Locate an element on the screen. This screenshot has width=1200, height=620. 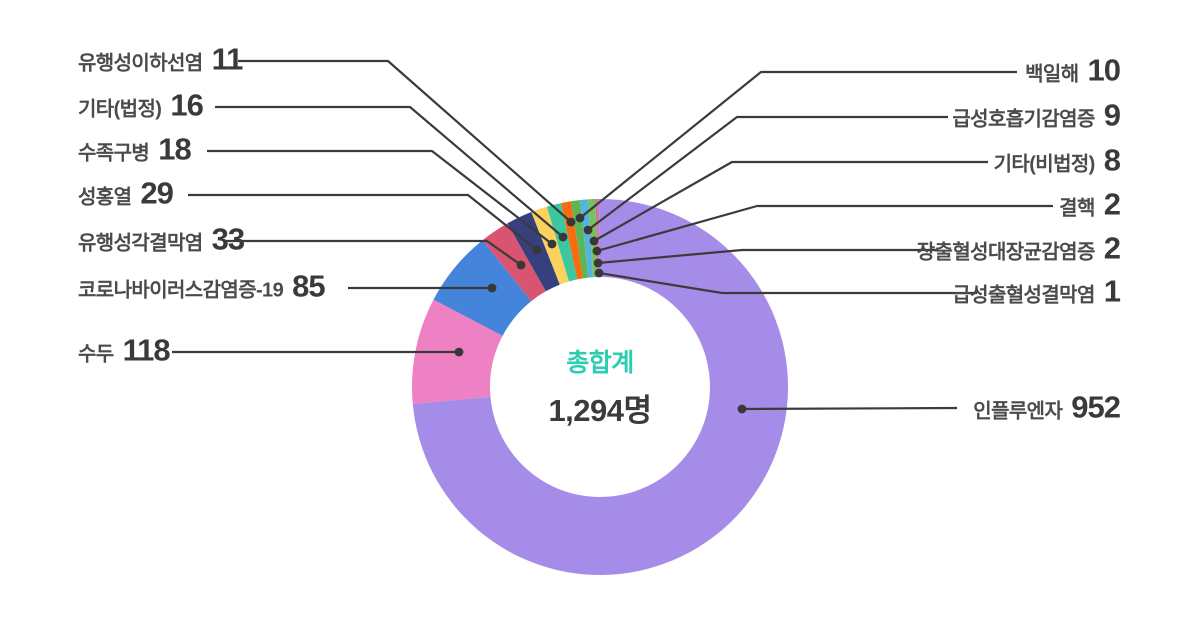
callout-label-9: 급성호흡기감염증 9 is located at coordinates (1036, 115).